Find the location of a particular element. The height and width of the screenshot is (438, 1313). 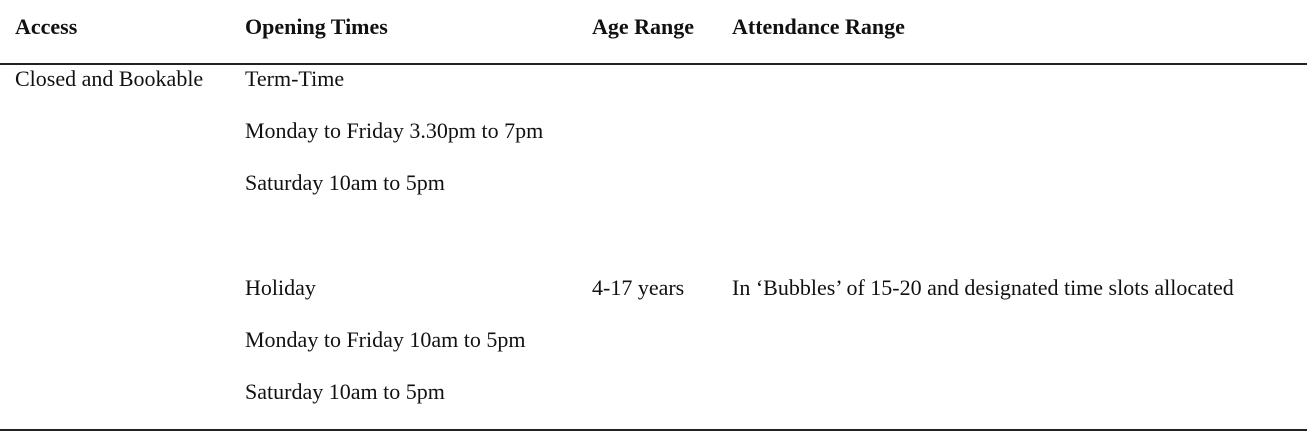

header-access: Access is located at coordinates (46, 26).